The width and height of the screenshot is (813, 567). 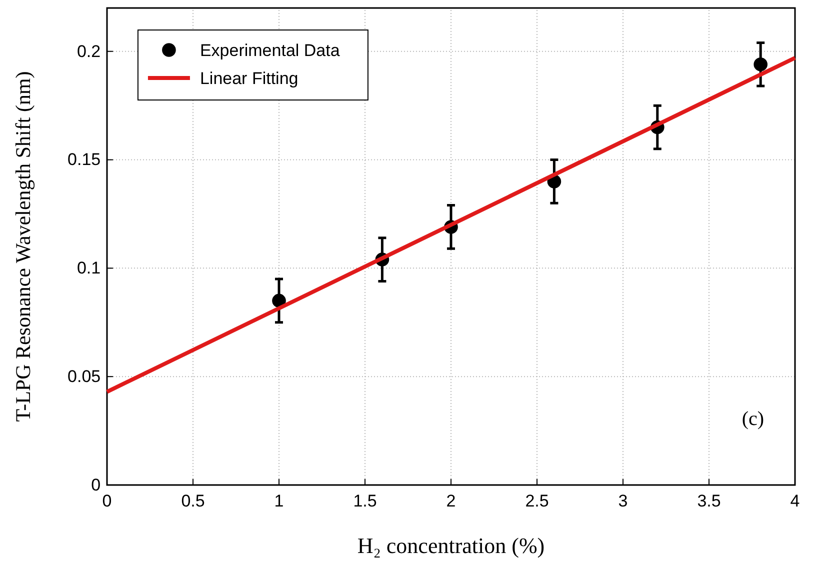 What do you see at coordinates (84, 376) in the screenshot?
I see `y-tick-label: 0.05` at bounding box center [84, 376].